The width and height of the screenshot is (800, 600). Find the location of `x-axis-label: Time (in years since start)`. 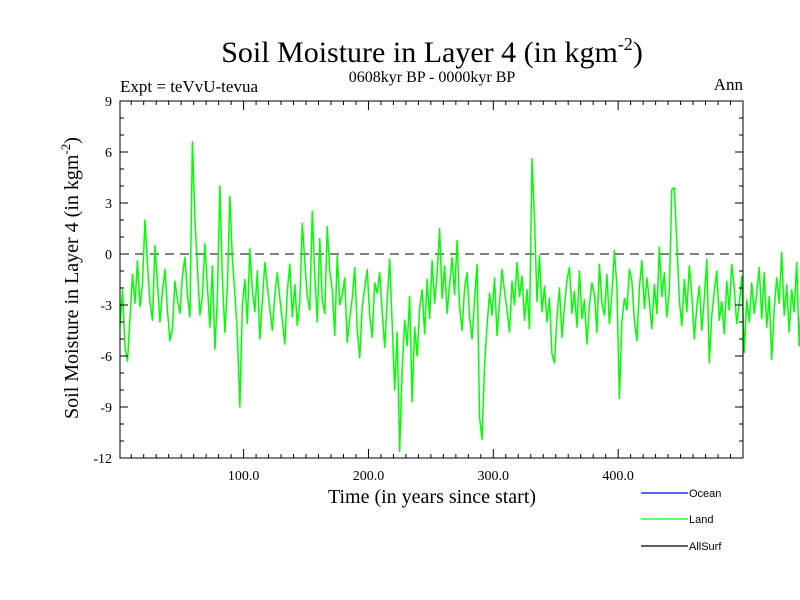

x-axis-label: Time (in years since start) is located at coordinates (432, 497).